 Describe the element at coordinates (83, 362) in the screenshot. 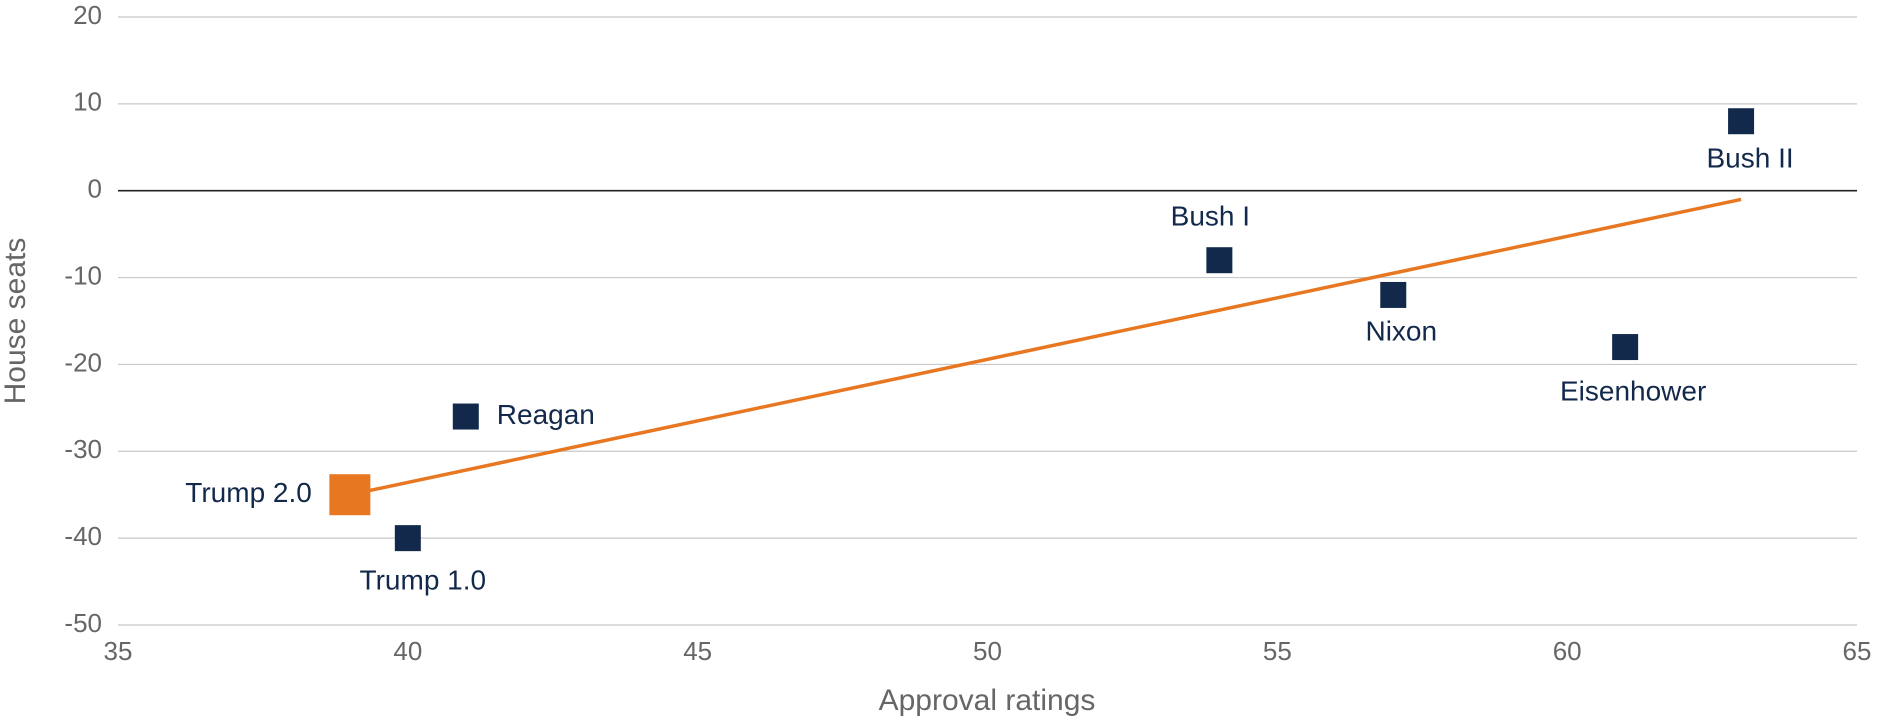

I see `y-tick-label: -20` at that location.